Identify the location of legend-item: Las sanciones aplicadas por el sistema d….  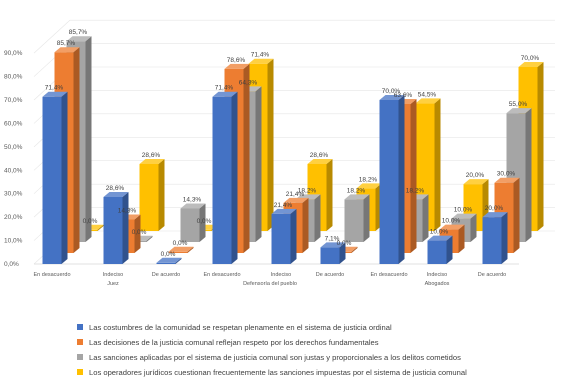
(269, 357).